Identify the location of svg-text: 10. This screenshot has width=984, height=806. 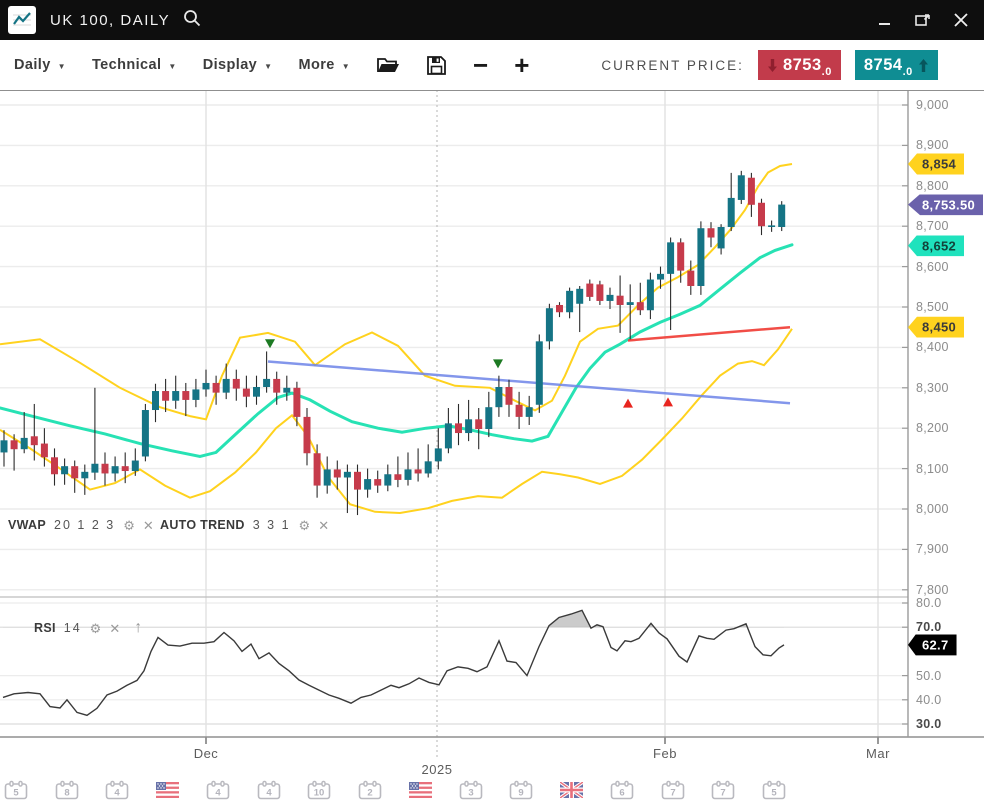
(319, 792).